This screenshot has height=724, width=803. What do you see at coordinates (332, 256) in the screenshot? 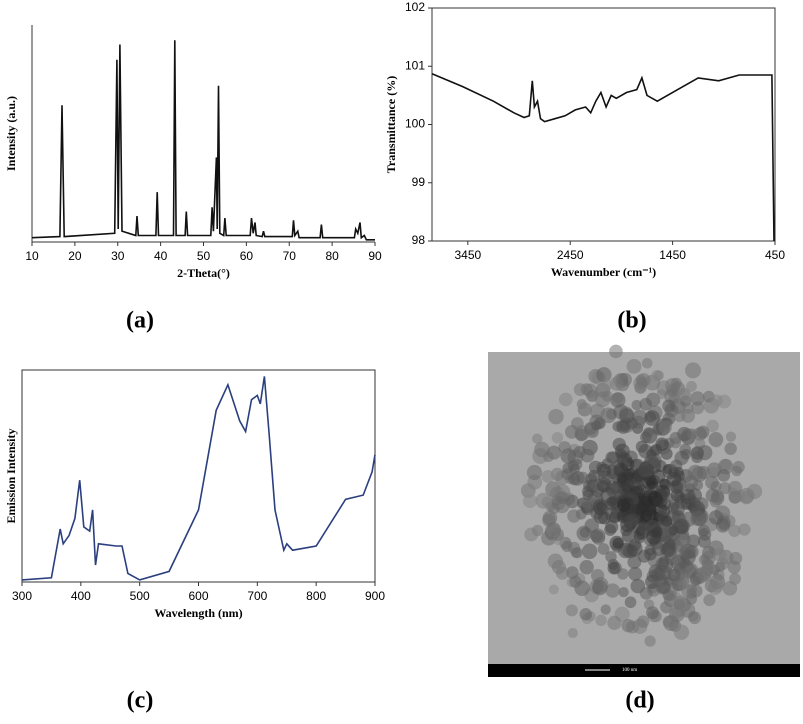
I see `x-tick-label: 80` at bounding box center [332, 256].